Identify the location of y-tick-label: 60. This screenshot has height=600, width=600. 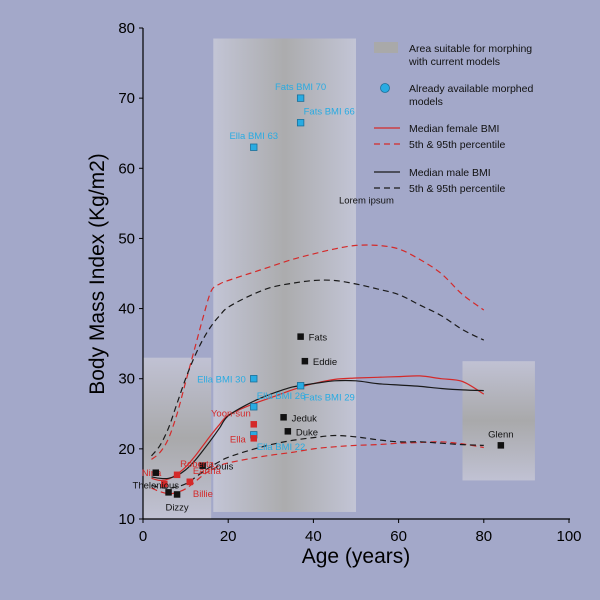
(126, 168).